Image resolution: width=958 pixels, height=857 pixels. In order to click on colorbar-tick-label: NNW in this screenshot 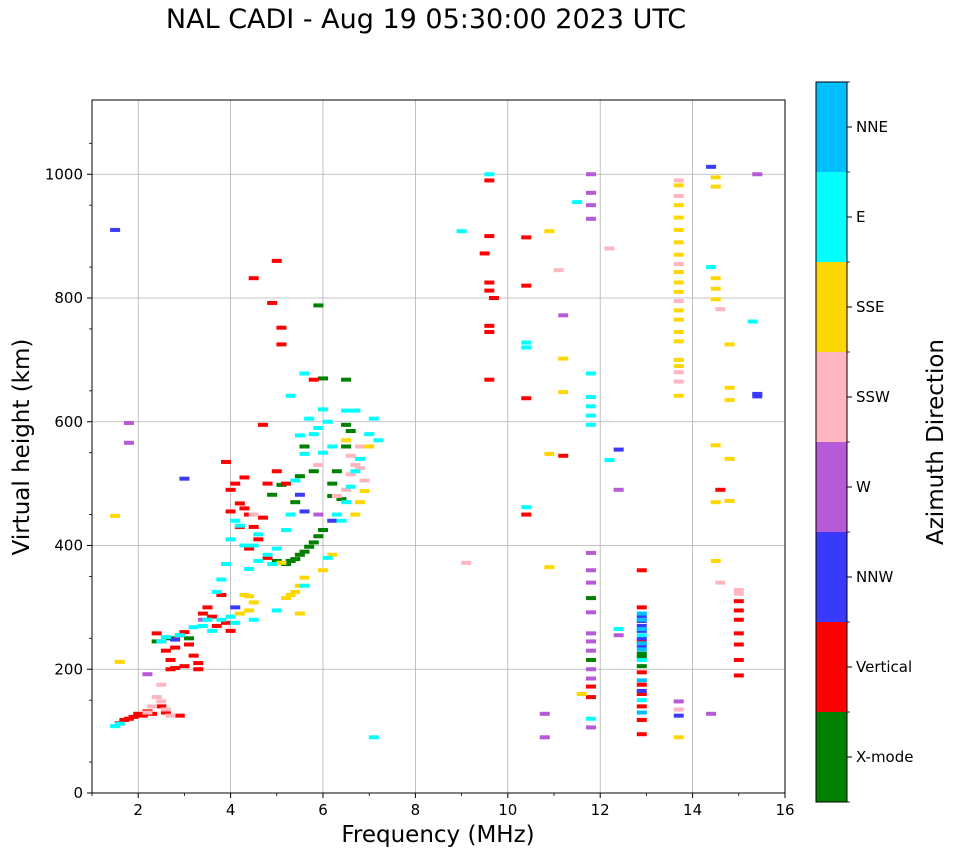, I will do `click(874, 577)`.